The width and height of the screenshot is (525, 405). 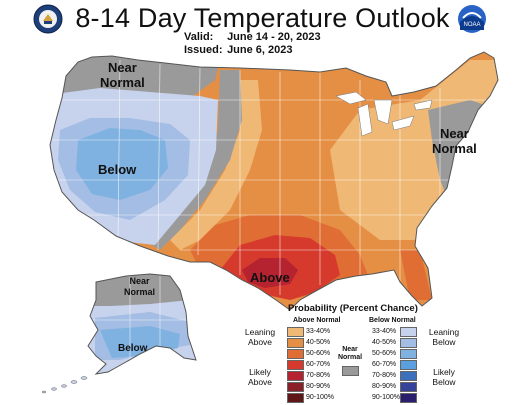 What do you see at coordinates (471, 25) in the screenshot?
I see `noaa-logo-text: NOAA` at bounding box center [471, 25].